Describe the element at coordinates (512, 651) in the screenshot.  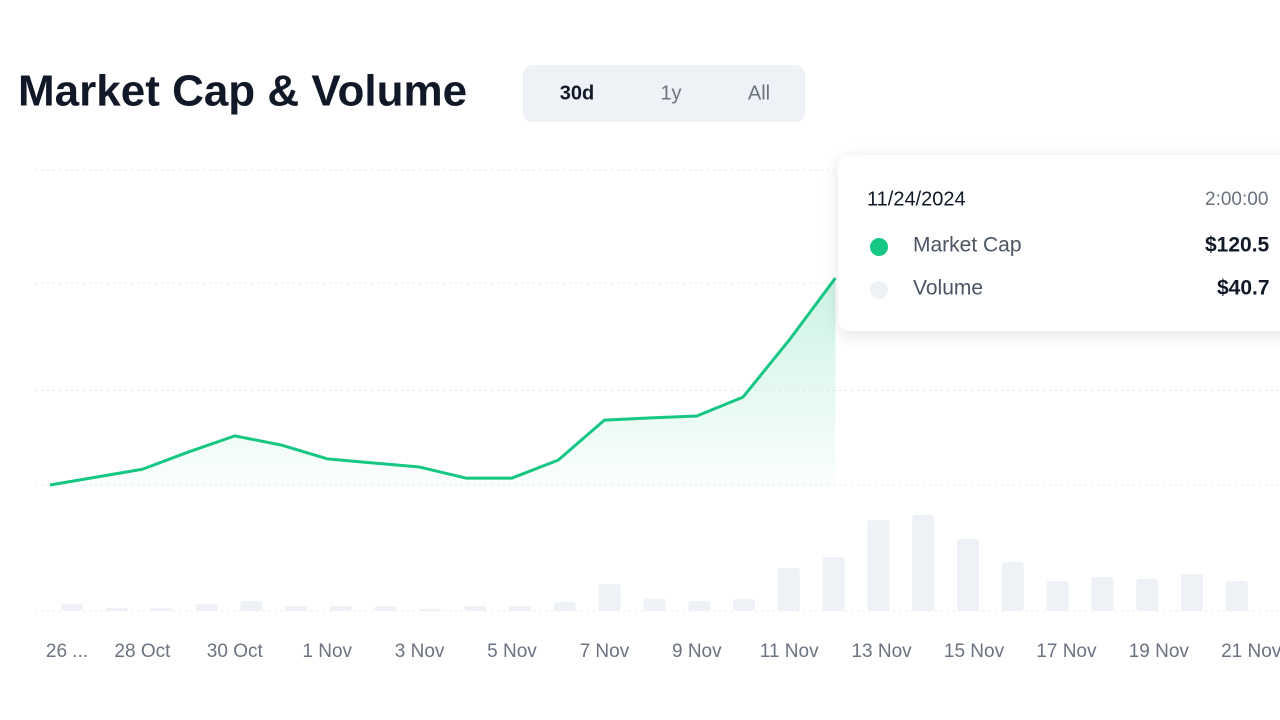
I see `x-tick-label: 5 Nov` at that location.